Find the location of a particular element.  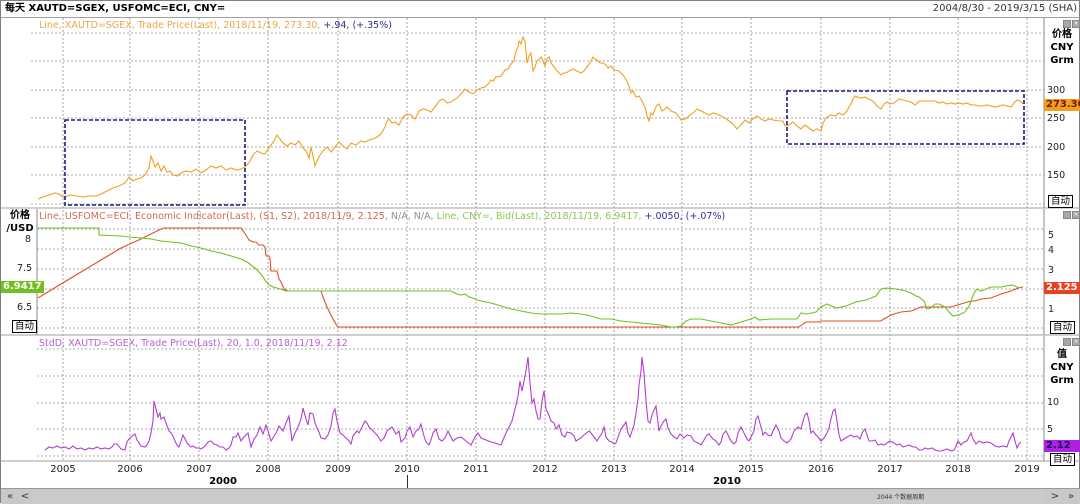

x-decade-2010: 2010 is located at coordinates (727, 481).